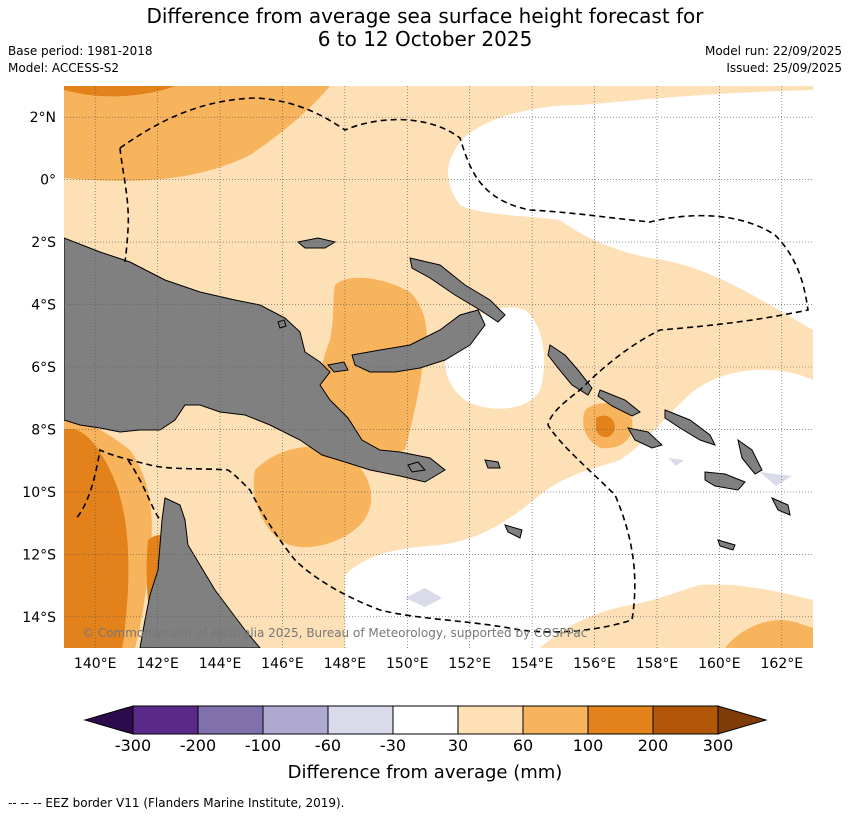 The image size is (850, 816). Describe the element at coordinates (198, 745) in the screenshot. I see `colorbar-tick-label: -200` at that location.